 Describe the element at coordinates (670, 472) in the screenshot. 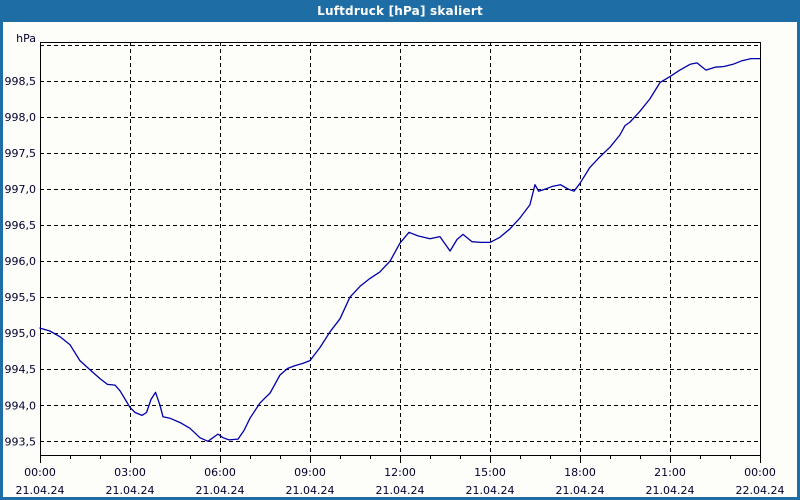

I see `x-tick-time-label: 21:00` at that location.